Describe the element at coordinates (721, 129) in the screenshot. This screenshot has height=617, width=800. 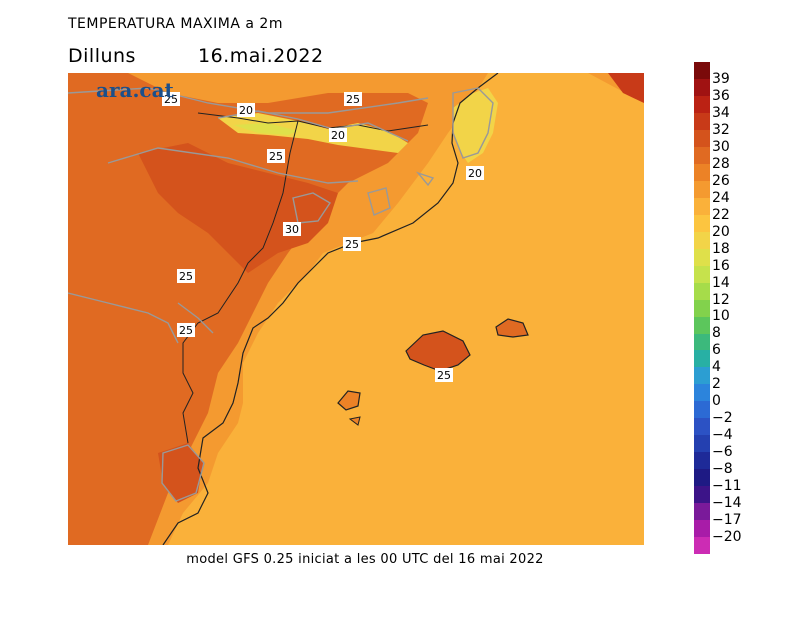
I see `color-scale-label: 32` at that location.